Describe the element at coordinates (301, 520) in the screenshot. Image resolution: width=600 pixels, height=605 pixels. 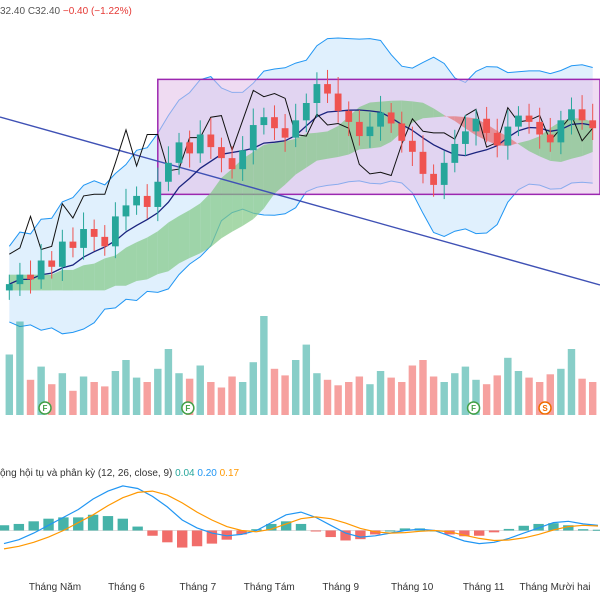
I see `signal-line` at that location.